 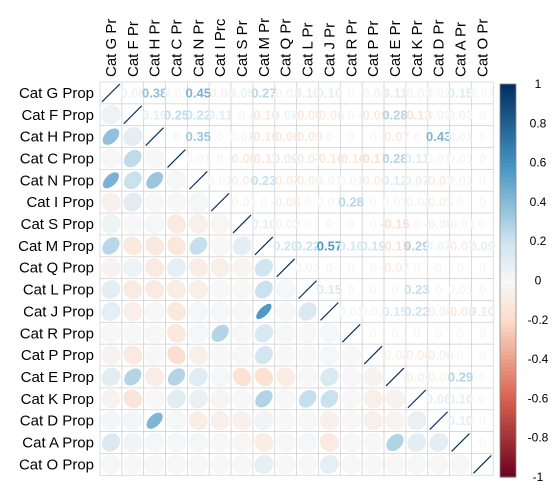 I want to click on correlation-value: 0.07, so click(x=416, y=180).